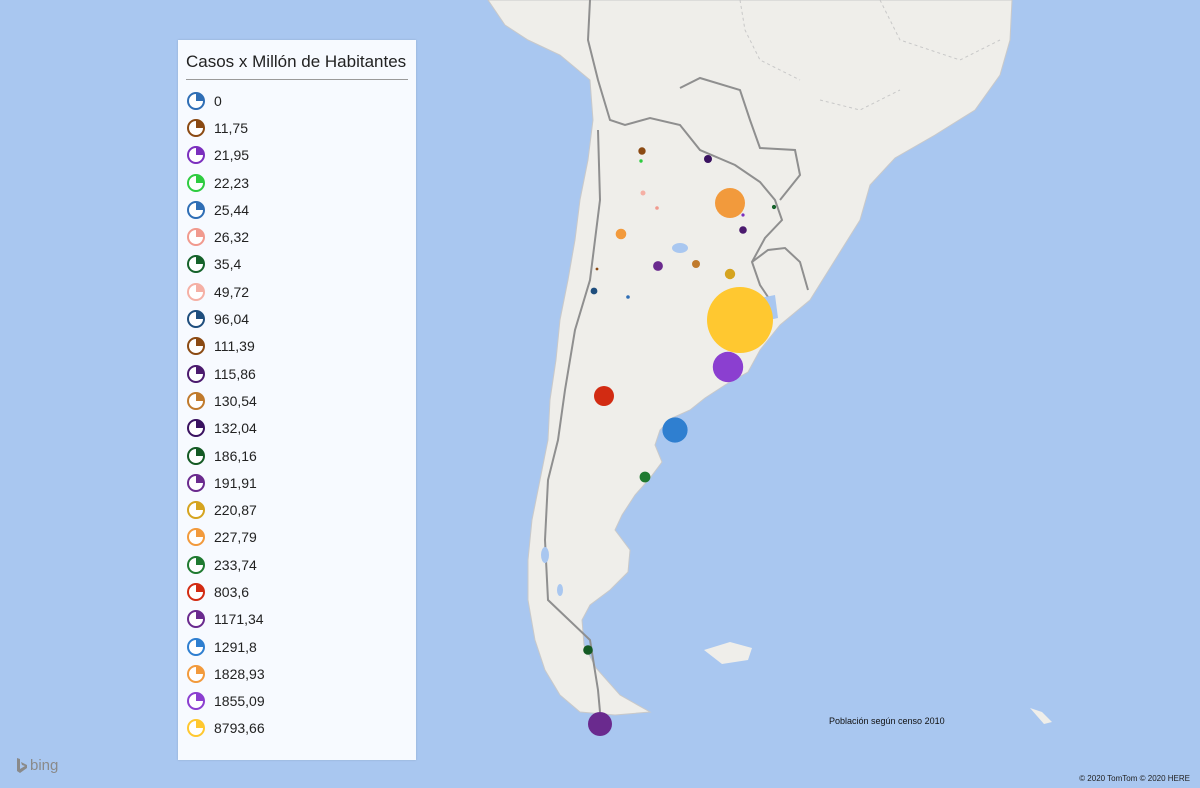  What do you see at coordinates (225, 646) in the screenshot?
I see `legend-item: 1291,8` at bounding box center [225, 646].